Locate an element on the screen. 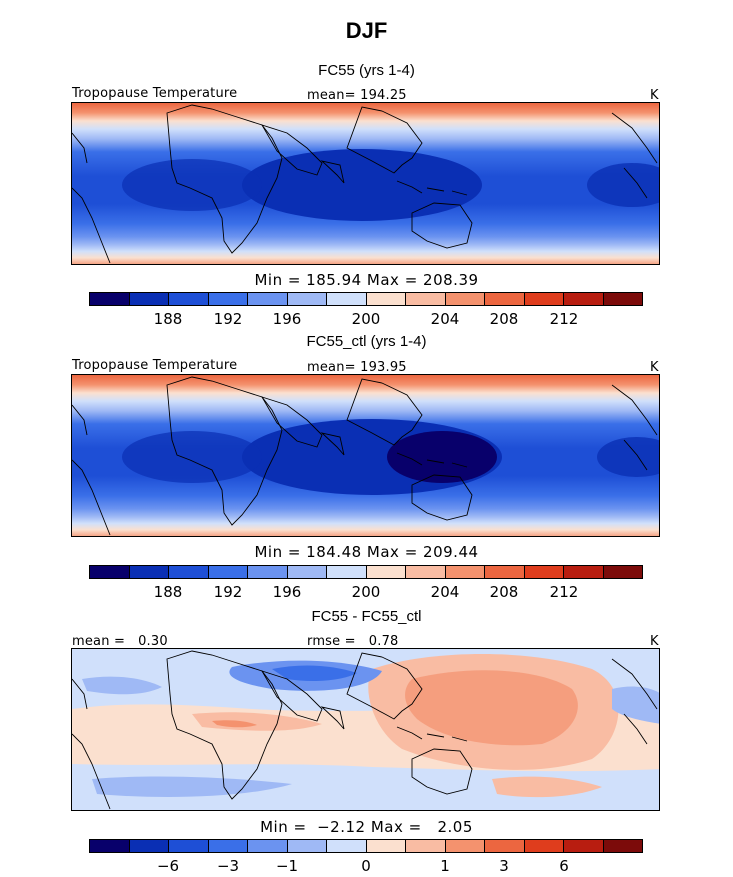 This screenshot has width=733, height=877. panel-2-tick-4: 200 is located at coordinates (366, 592).